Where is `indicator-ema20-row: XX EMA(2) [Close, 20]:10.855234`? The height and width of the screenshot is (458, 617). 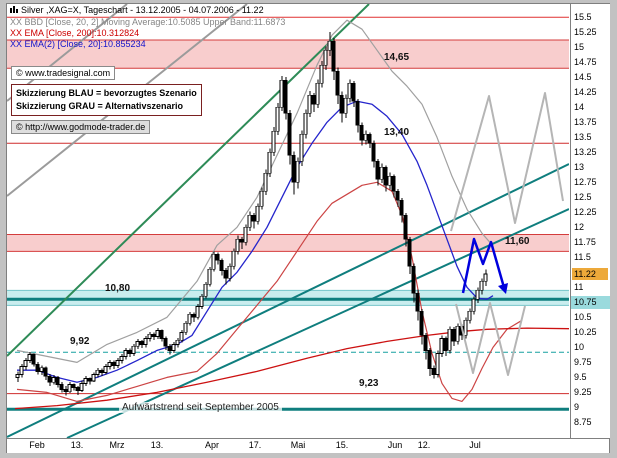 indicator-ema20-row: XX EMA(2) [Close, 20]:10.855234 is located at coordinates (78, 44).